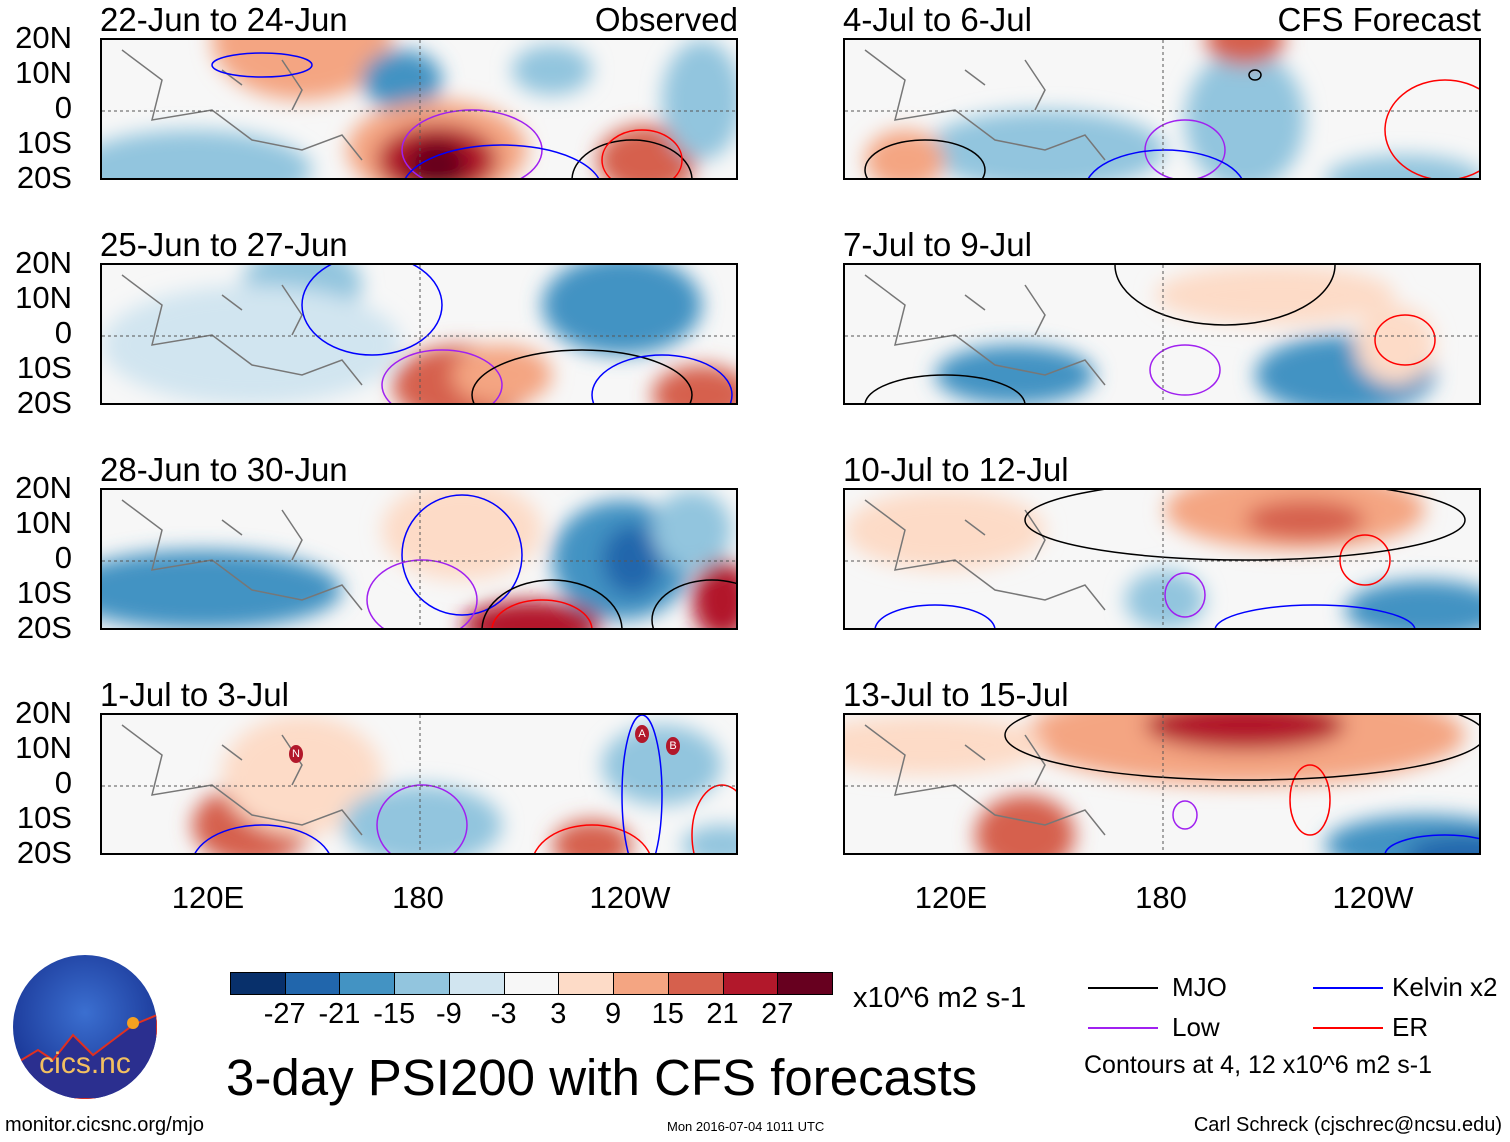  I want to click on legend-label-kelvin: Kelvin x2, so click(1445, 987).